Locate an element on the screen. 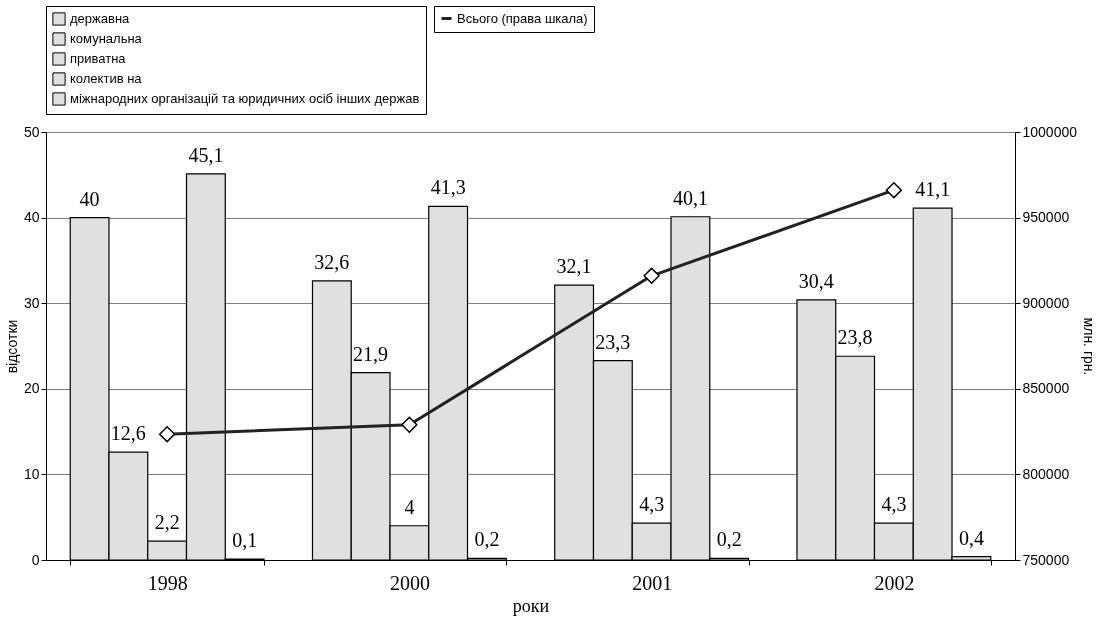 The width and height of the screenshot is (1119, 629). y-tick-label: 0 is located at coordinates (35, 559).